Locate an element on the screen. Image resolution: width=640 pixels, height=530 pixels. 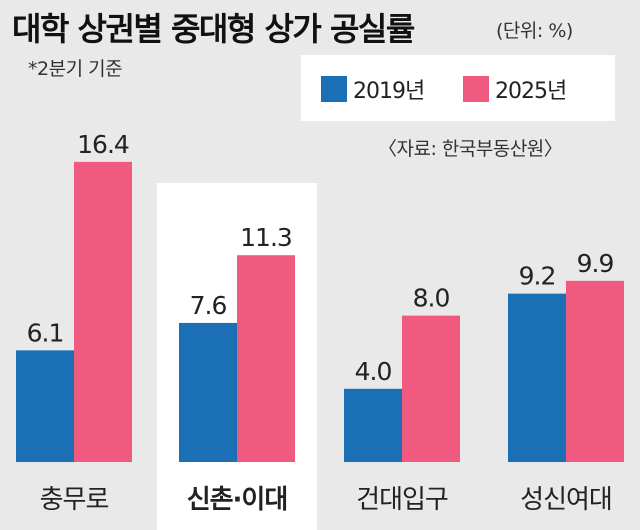
bar-sungshin-univ-2025 is located at coordinates (595, 371).